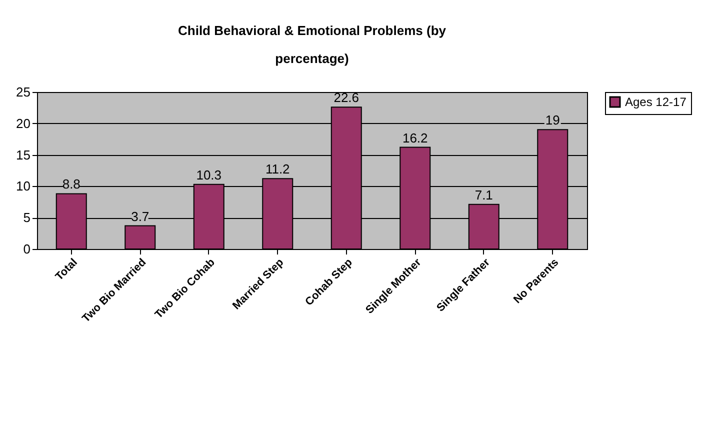 The width and height of the screenshot is (724, 429). I want to click on data-label: 7.1, so click(483, 194).